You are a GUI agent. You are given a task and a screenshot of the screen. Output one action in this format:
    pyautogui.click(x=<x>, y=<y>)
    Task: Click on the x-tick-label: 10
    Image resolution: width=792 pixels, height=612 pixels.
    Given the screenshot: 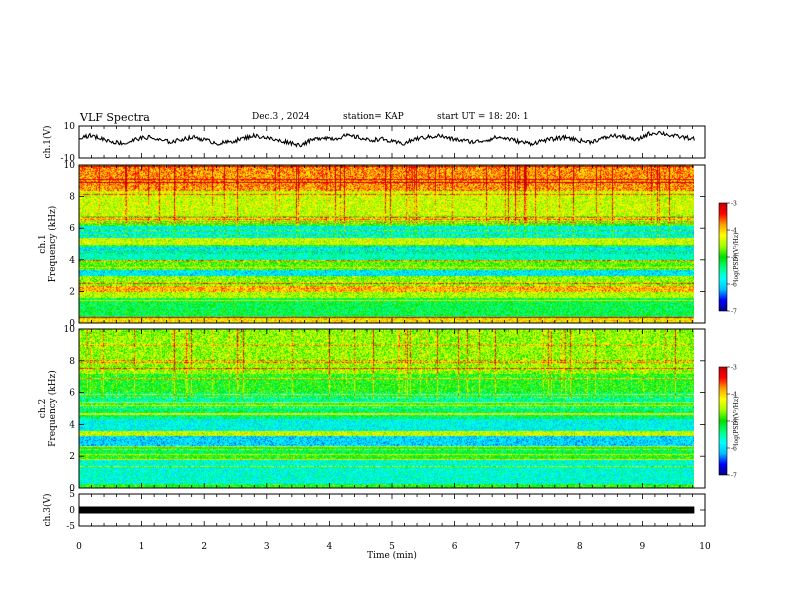 What is the action you would take?
    pyautogui.click(x=705, y=547)
    